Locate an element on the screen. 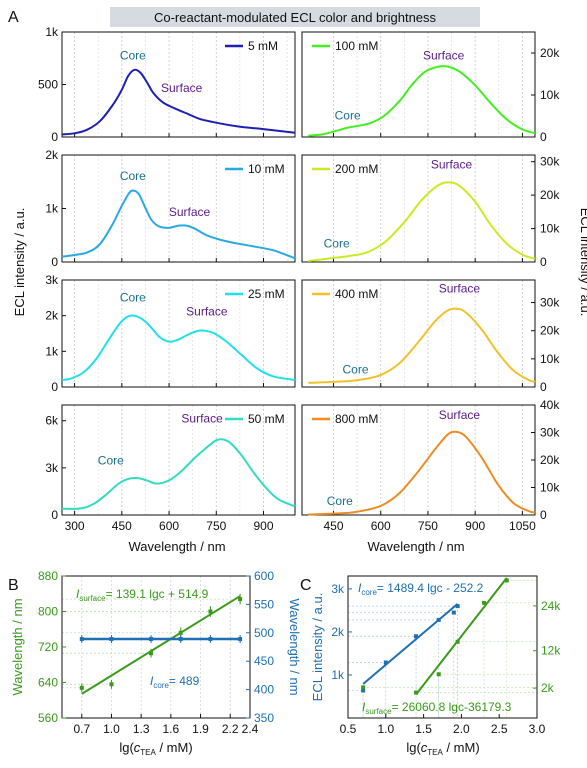  panel-a-left-3-xtick-label: 450 is located at coordinates (122, 526).